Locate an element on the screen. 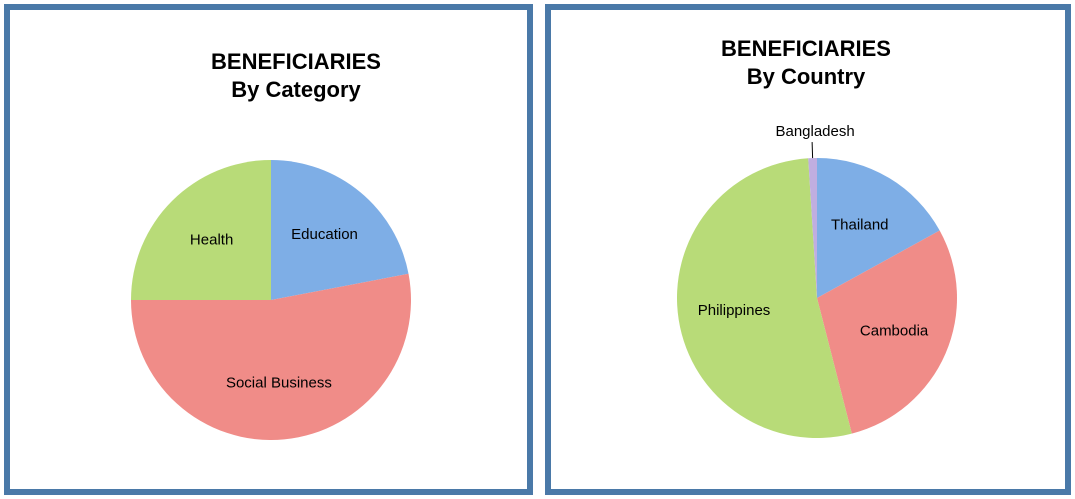 This screenshot has width=1075, height=499. leader-line is located at coordinates (812, 150).